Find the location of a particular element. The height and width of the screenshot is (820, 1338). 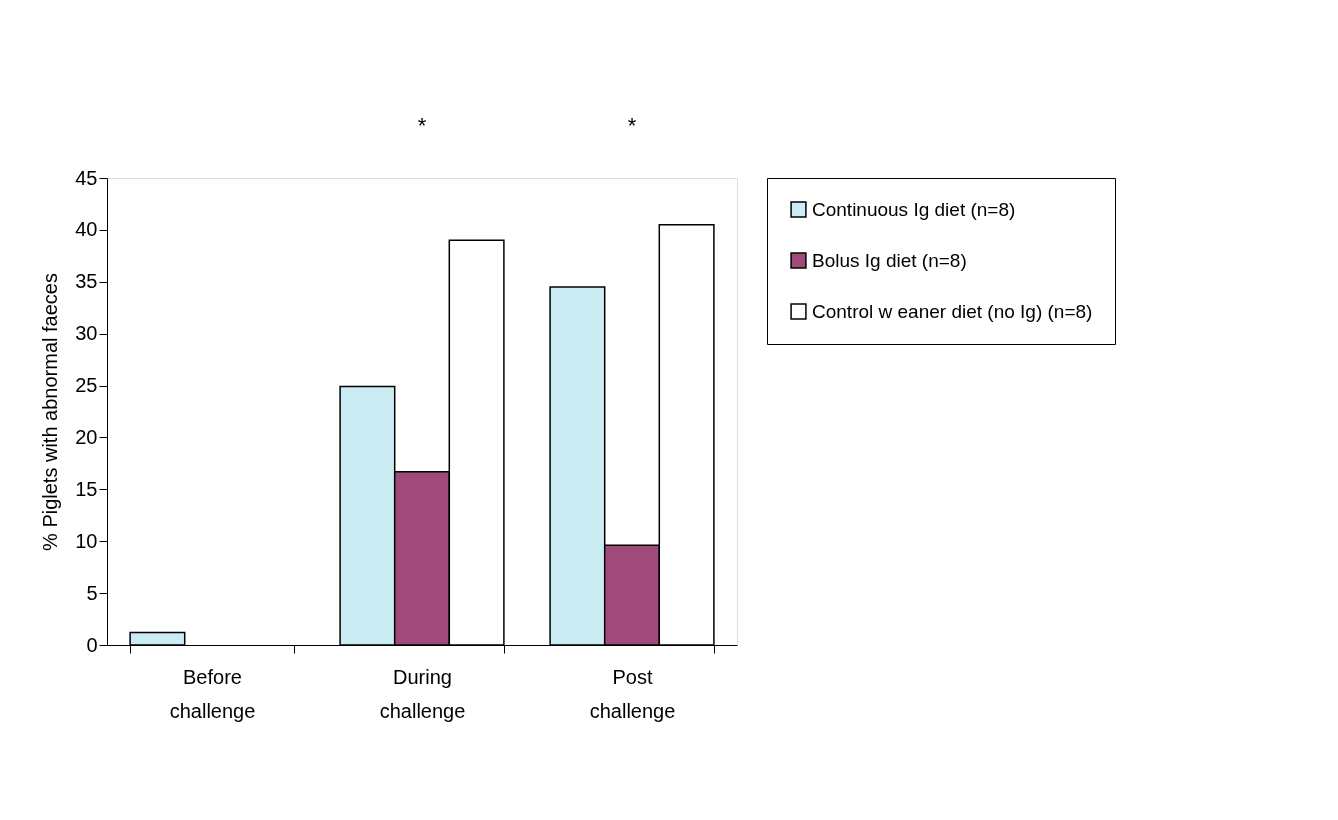

x-tick-label: Before challenge is located at coordinates (212, 693).